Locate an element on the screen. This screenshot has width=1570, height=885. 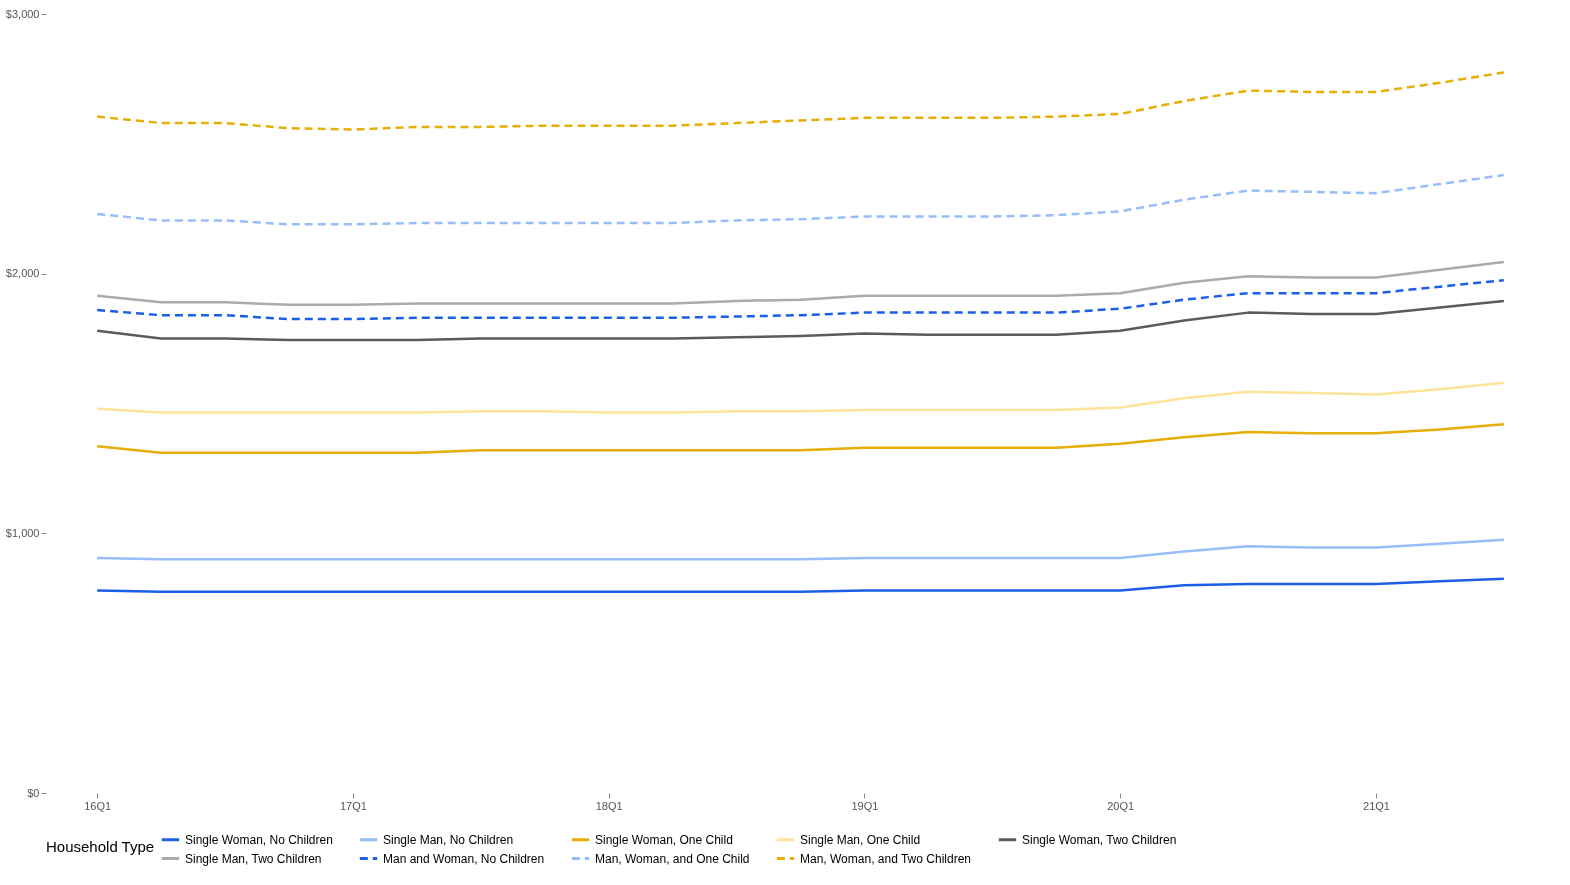
legend-label: Single Woman, No Children is located at coordinates (259, 839).